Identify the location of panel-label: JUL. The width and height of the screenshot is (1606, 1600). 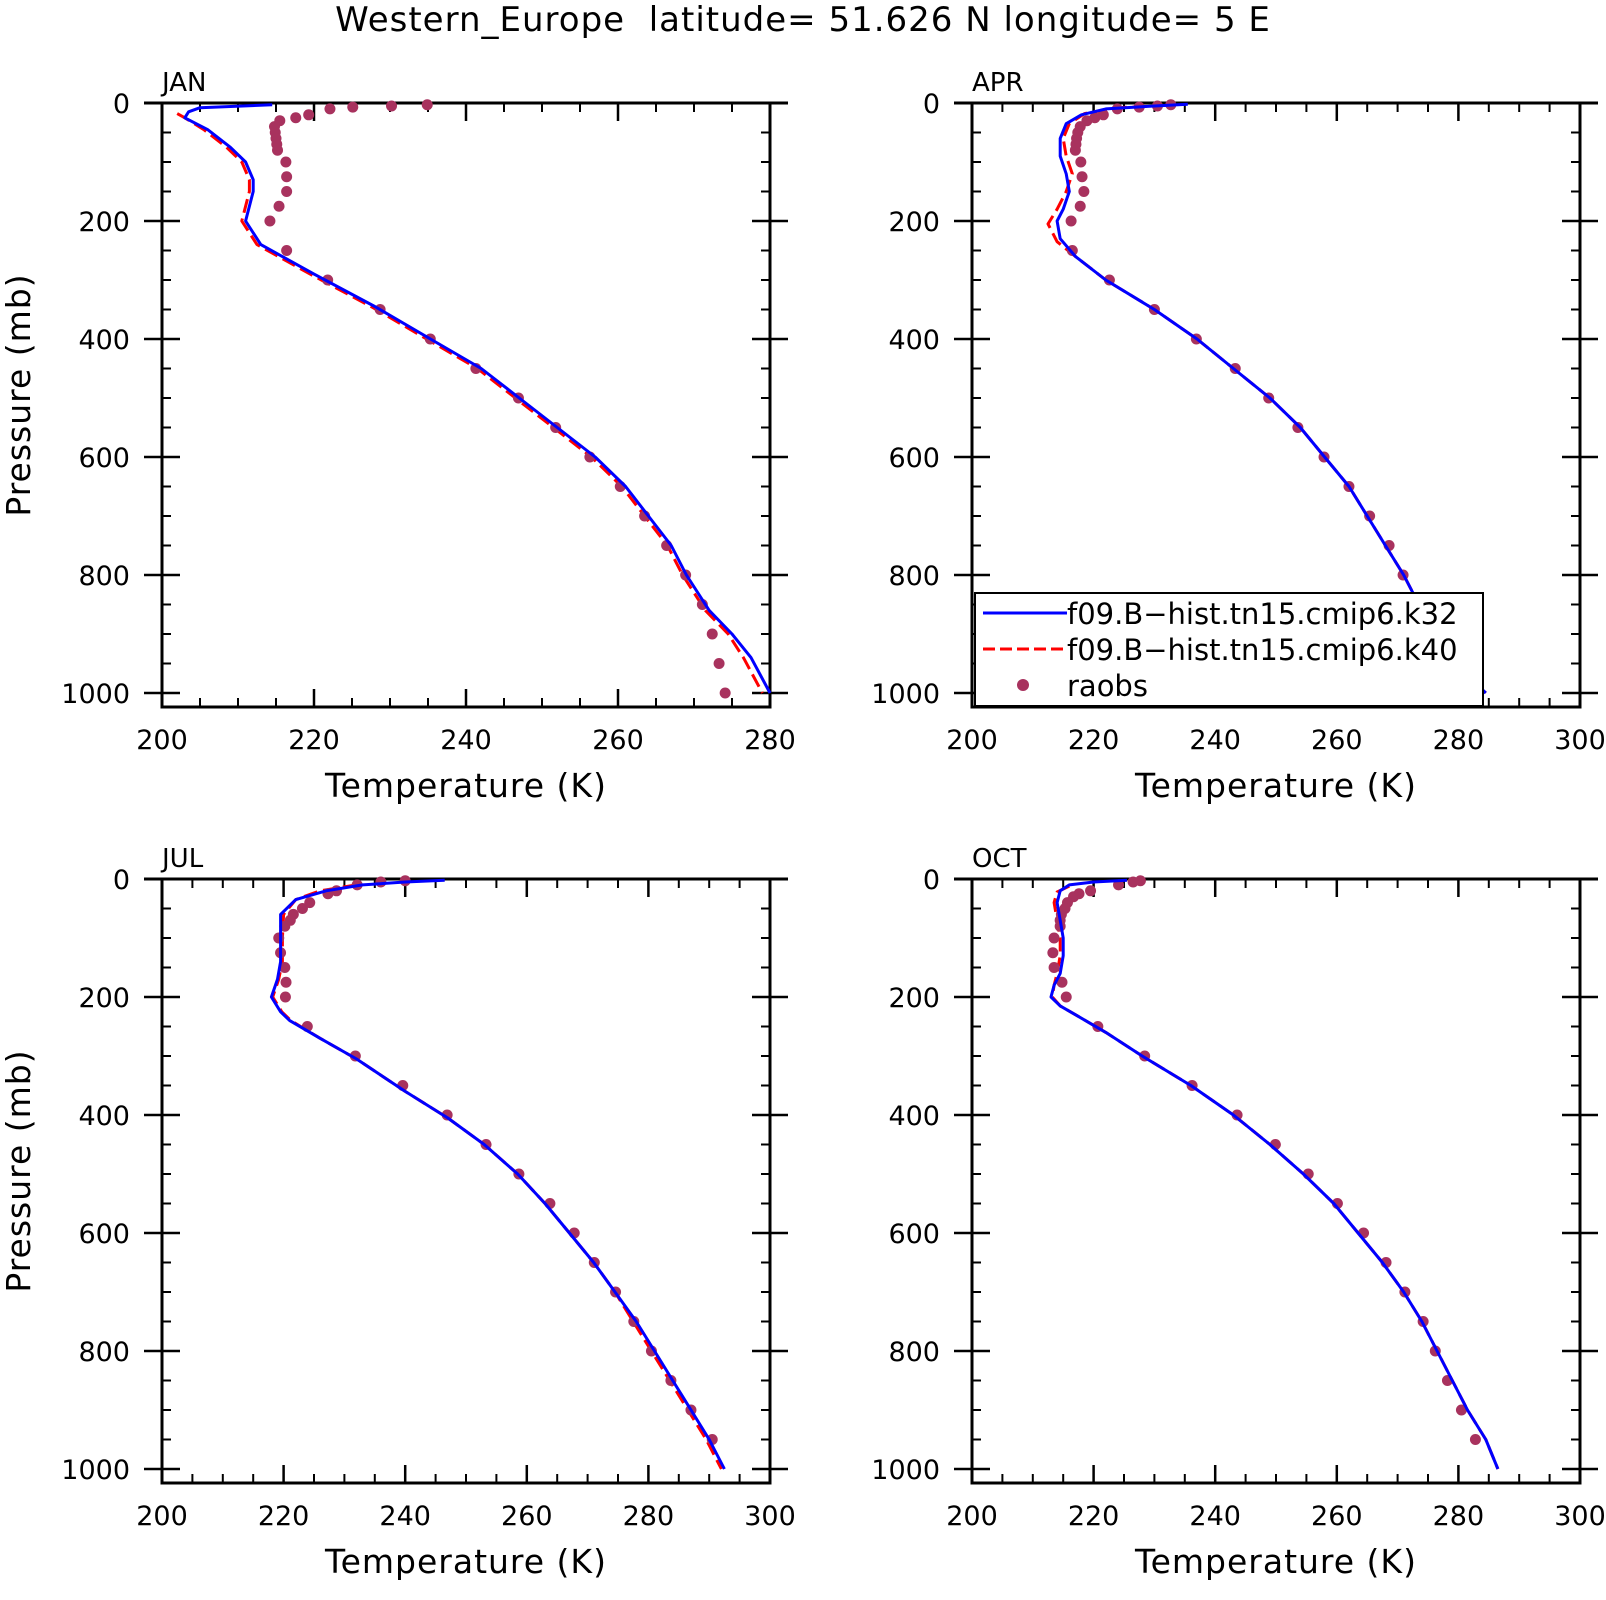
(182, 859).